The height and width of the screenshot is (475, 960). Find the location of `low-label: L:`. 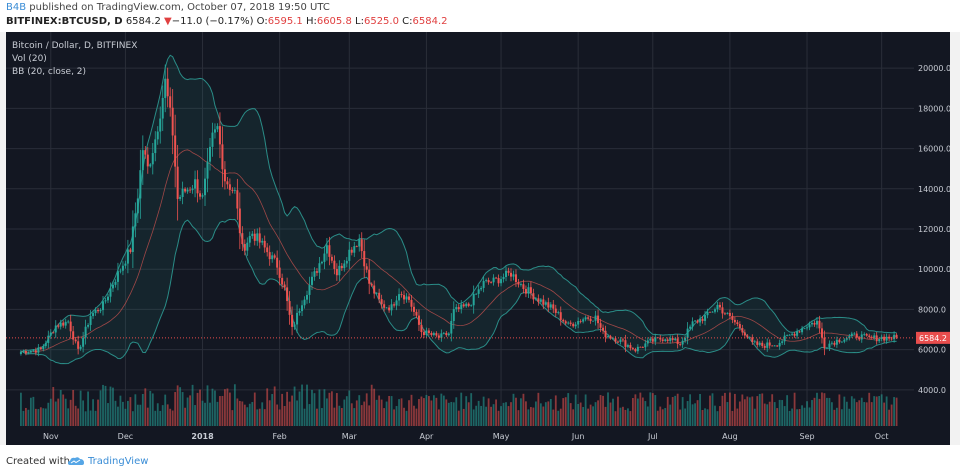

low-label: L: is located at coordinates (359, 21).